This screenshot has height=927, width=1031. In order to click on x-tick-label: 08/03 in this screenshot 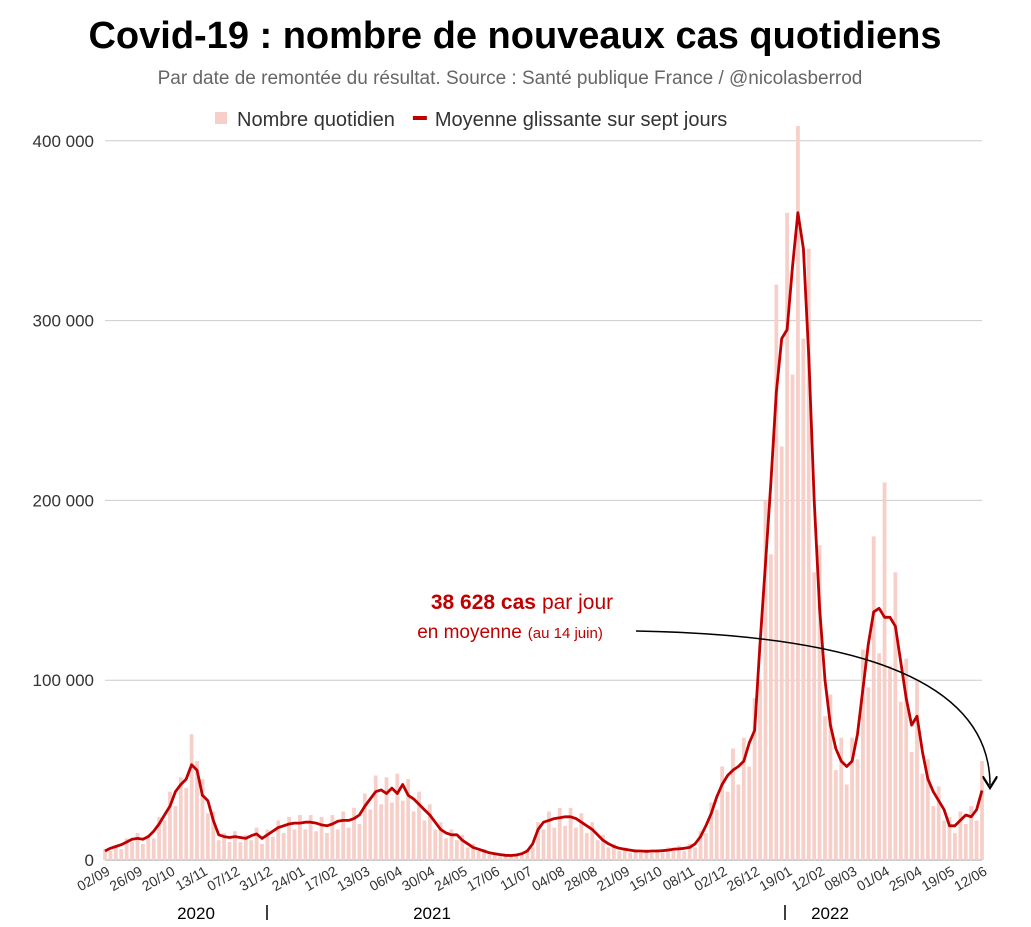, I will do `click(840, 878)`.